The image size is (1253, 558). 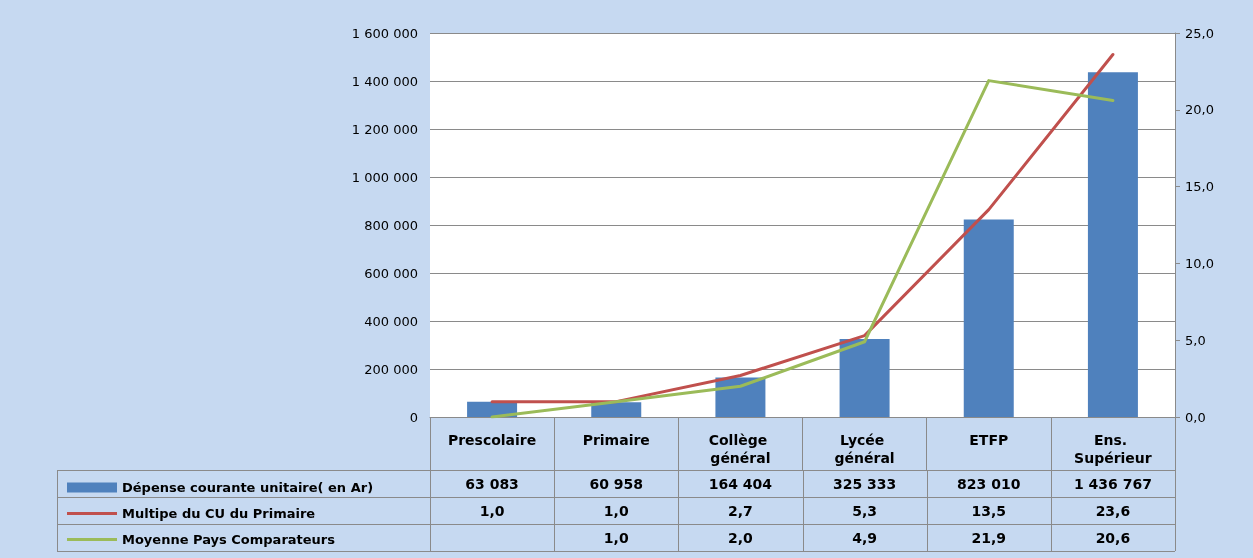 I want to click on legend-label: Dépense courante unitaire( en Ar), so click(x=248, y=487).